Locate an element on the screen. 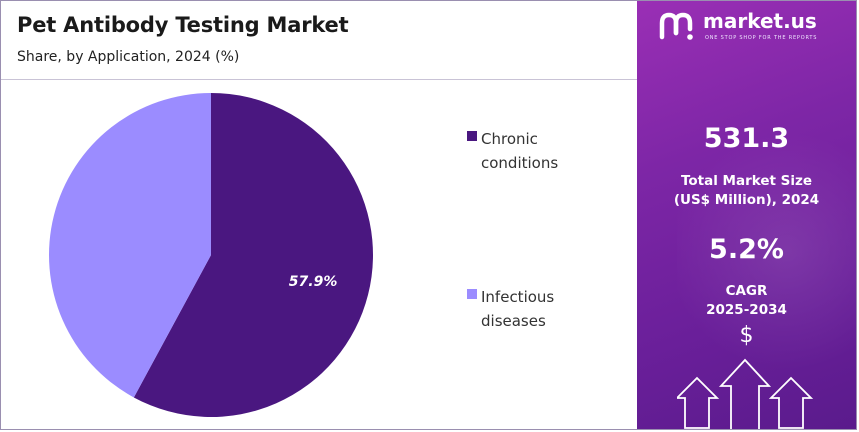 The height and width of the screenshot is (432, 859). market-size-value: 531.3 is located at coordinates (746, 138).